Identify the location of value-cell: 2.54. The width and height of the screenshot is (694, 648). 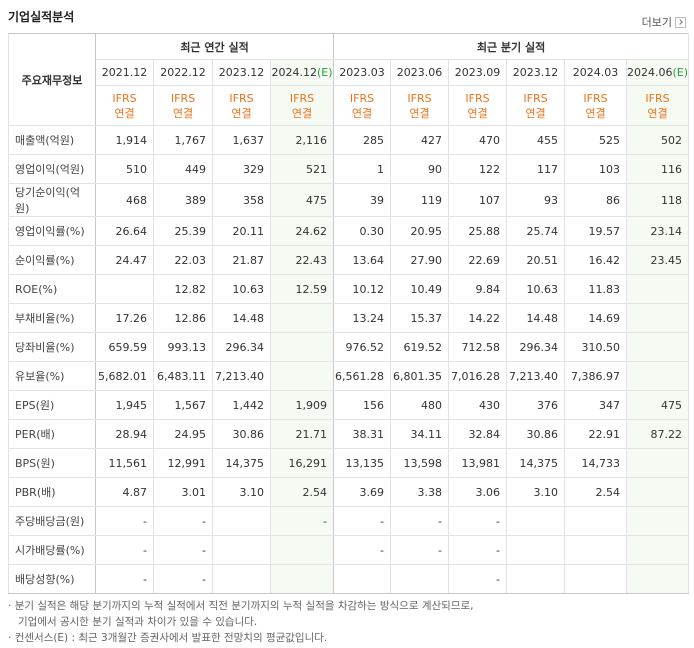
(302, 492).